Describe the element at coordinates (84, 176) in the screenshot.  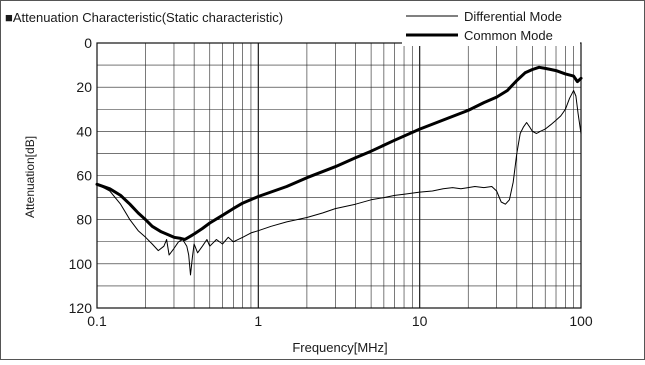
I see `y-tick-label: 60` at that location.